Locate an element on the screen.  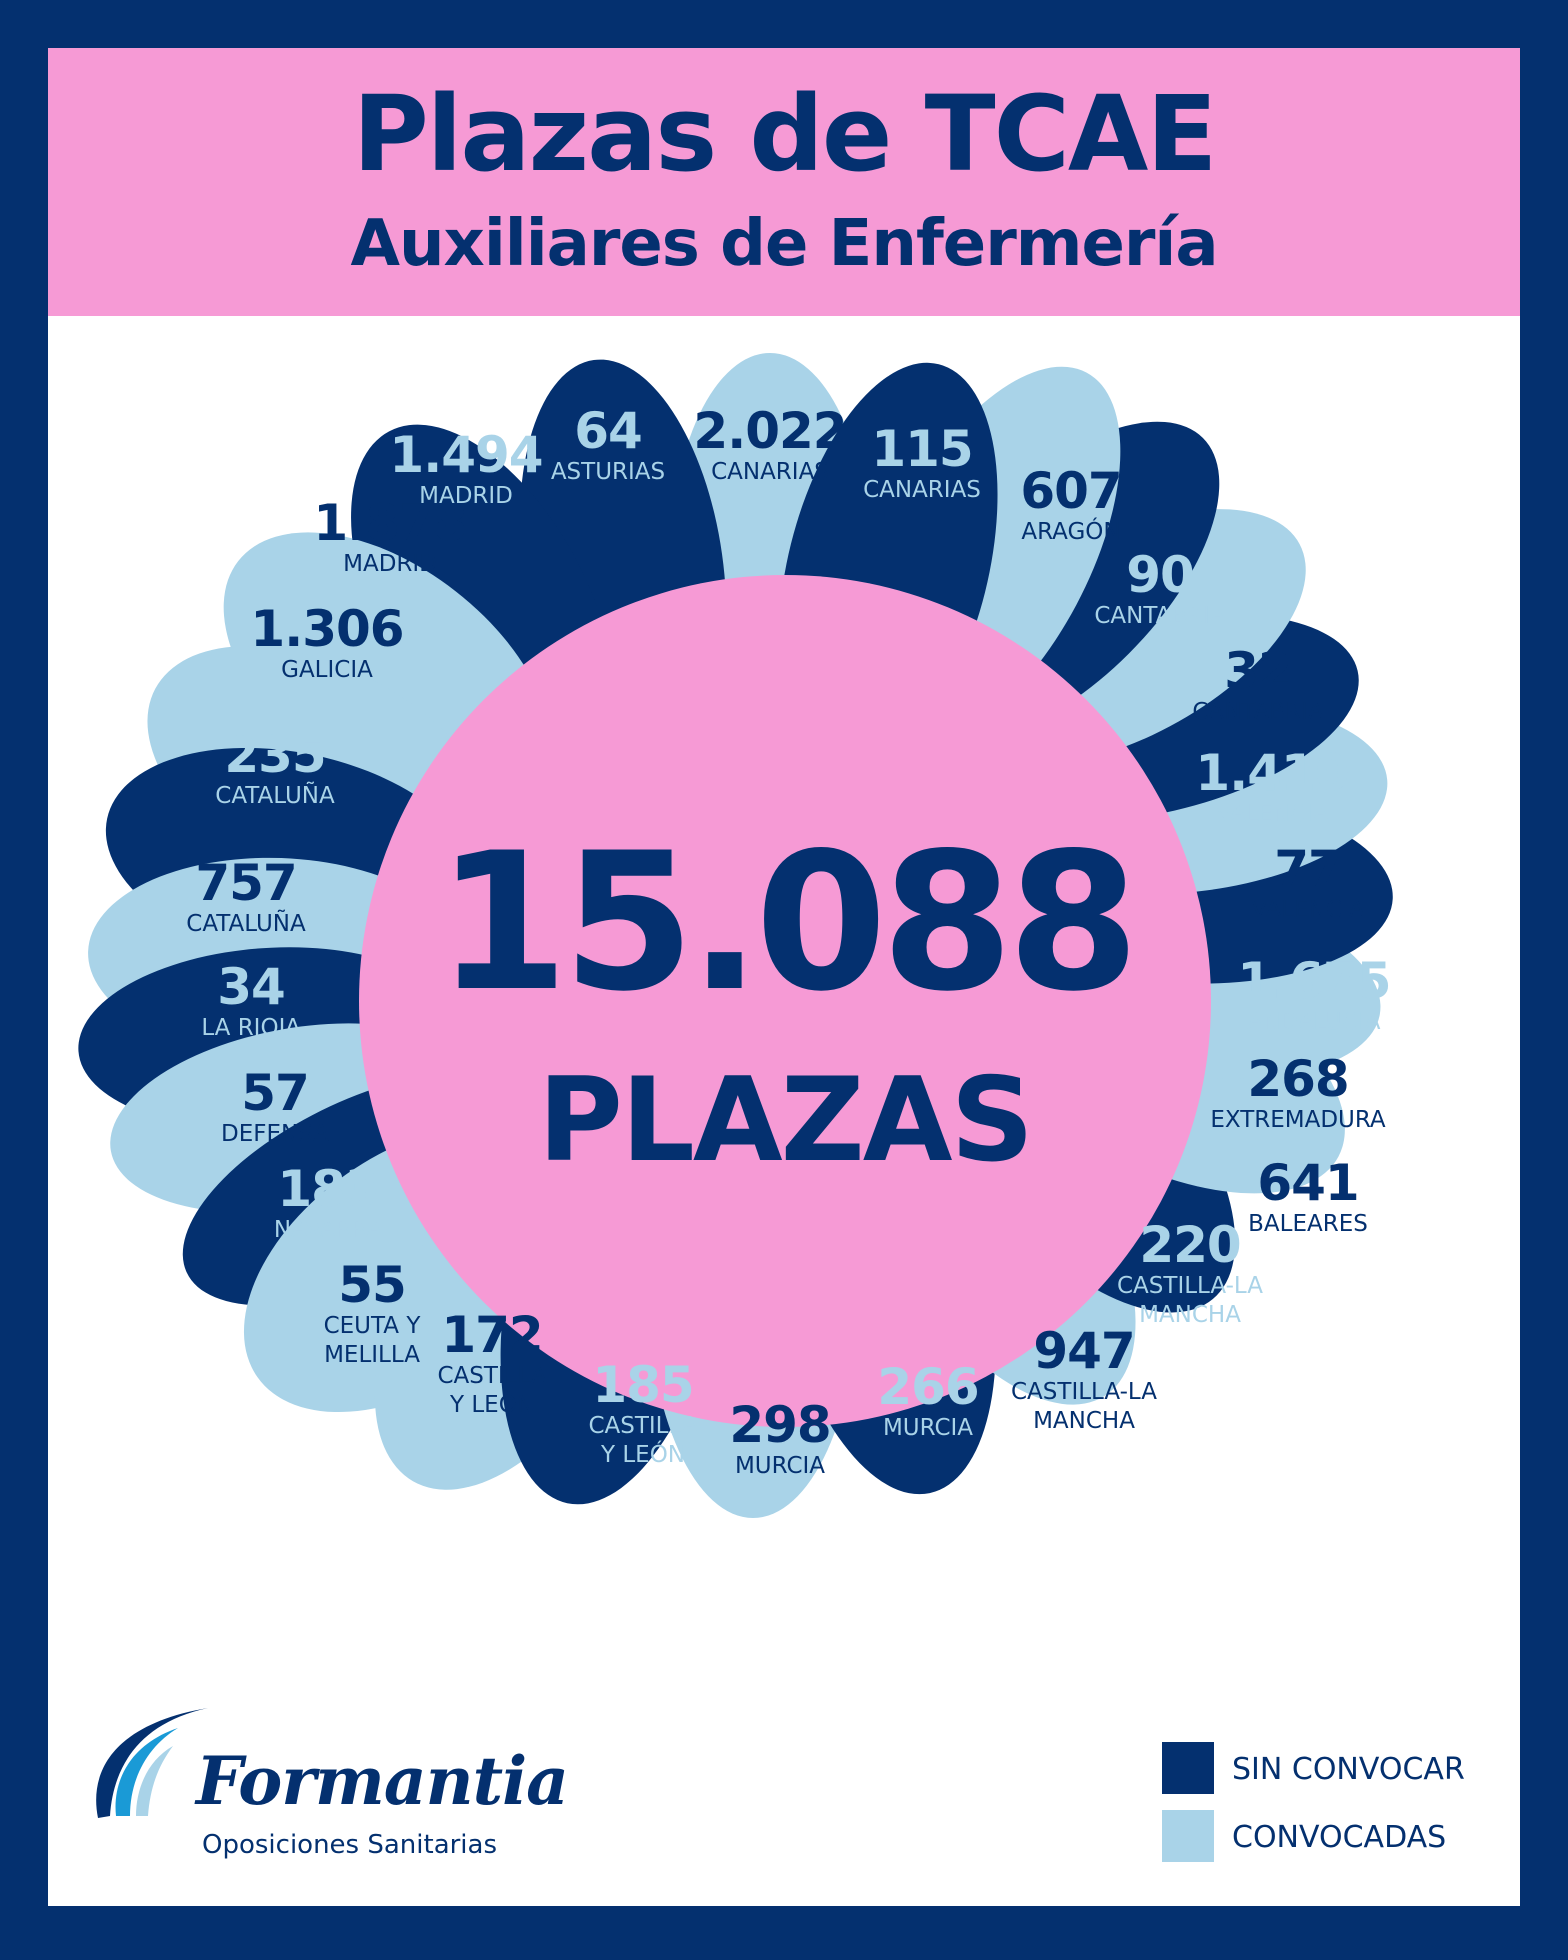
logo-tagline: Oposiciones Sanitarias is located at coordinates (350, 1845).